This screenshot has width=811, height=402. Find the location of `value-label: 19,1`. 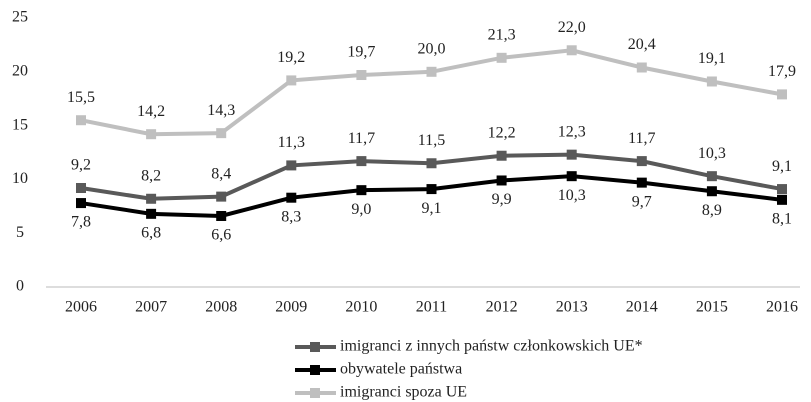

value-label: 19,1 is located at coordinates (712, 58).